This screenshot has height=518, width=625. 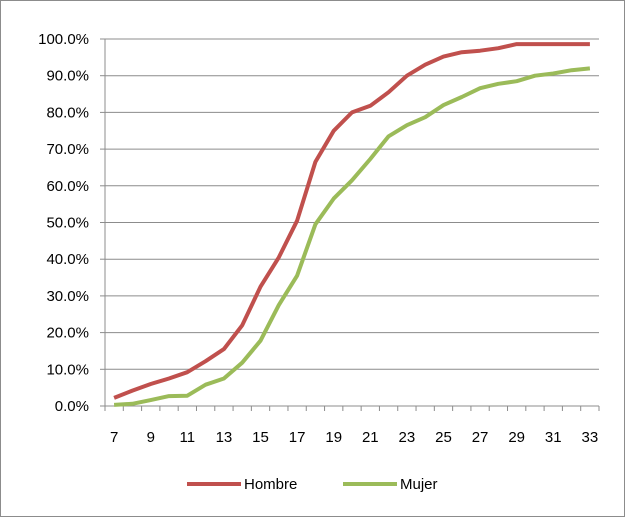 I want to click on y-tick-label: 10.0%, so click(x=67, y=369).